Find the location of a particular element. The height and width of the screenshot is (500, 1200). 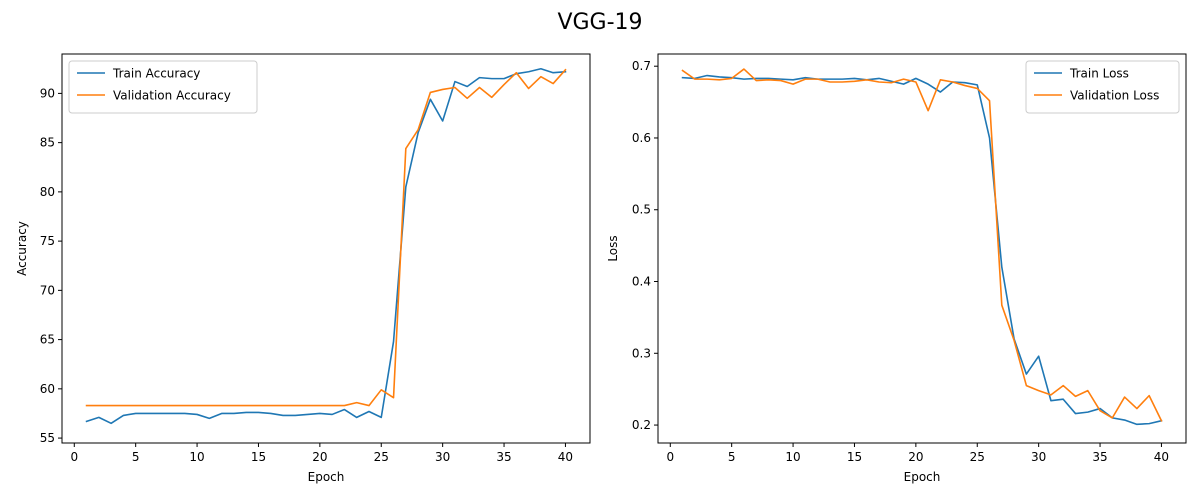

accuracy-legend: Train Accuracy Validation Accuracy is located at coordinates (163, 87).